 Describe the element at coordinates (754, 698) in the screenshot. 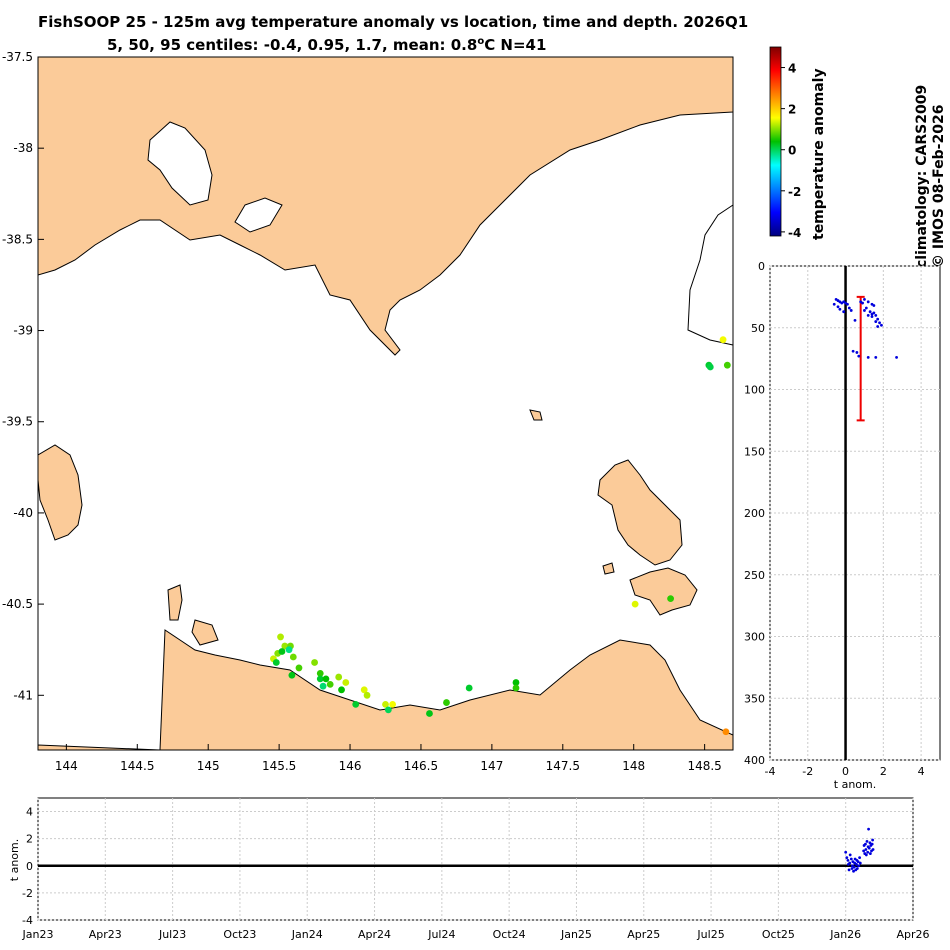

I see `depth-ytick-label: 350` at that location.